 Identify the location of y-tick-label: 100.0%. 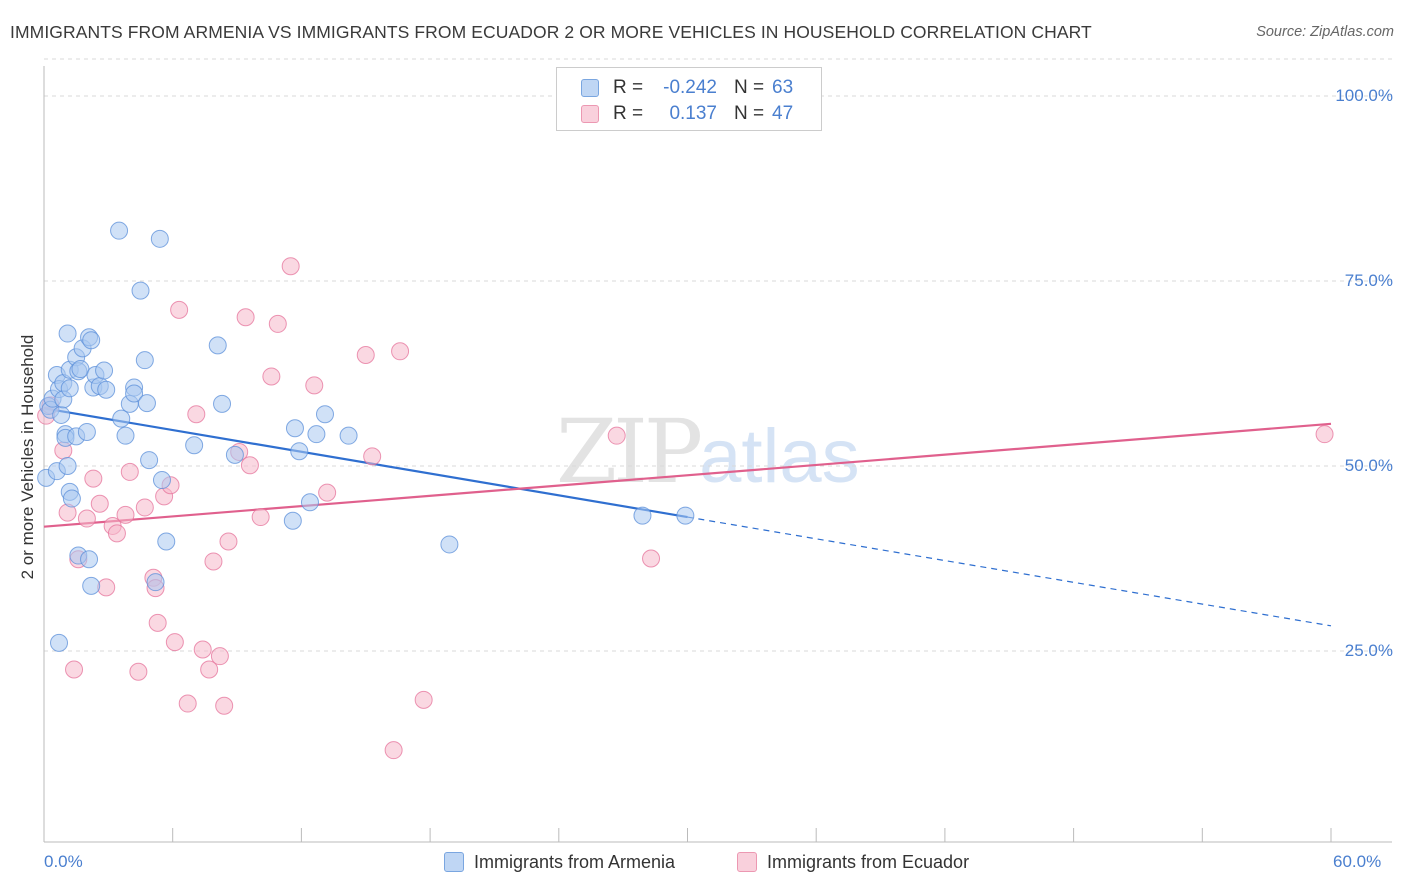
(1364, 95).